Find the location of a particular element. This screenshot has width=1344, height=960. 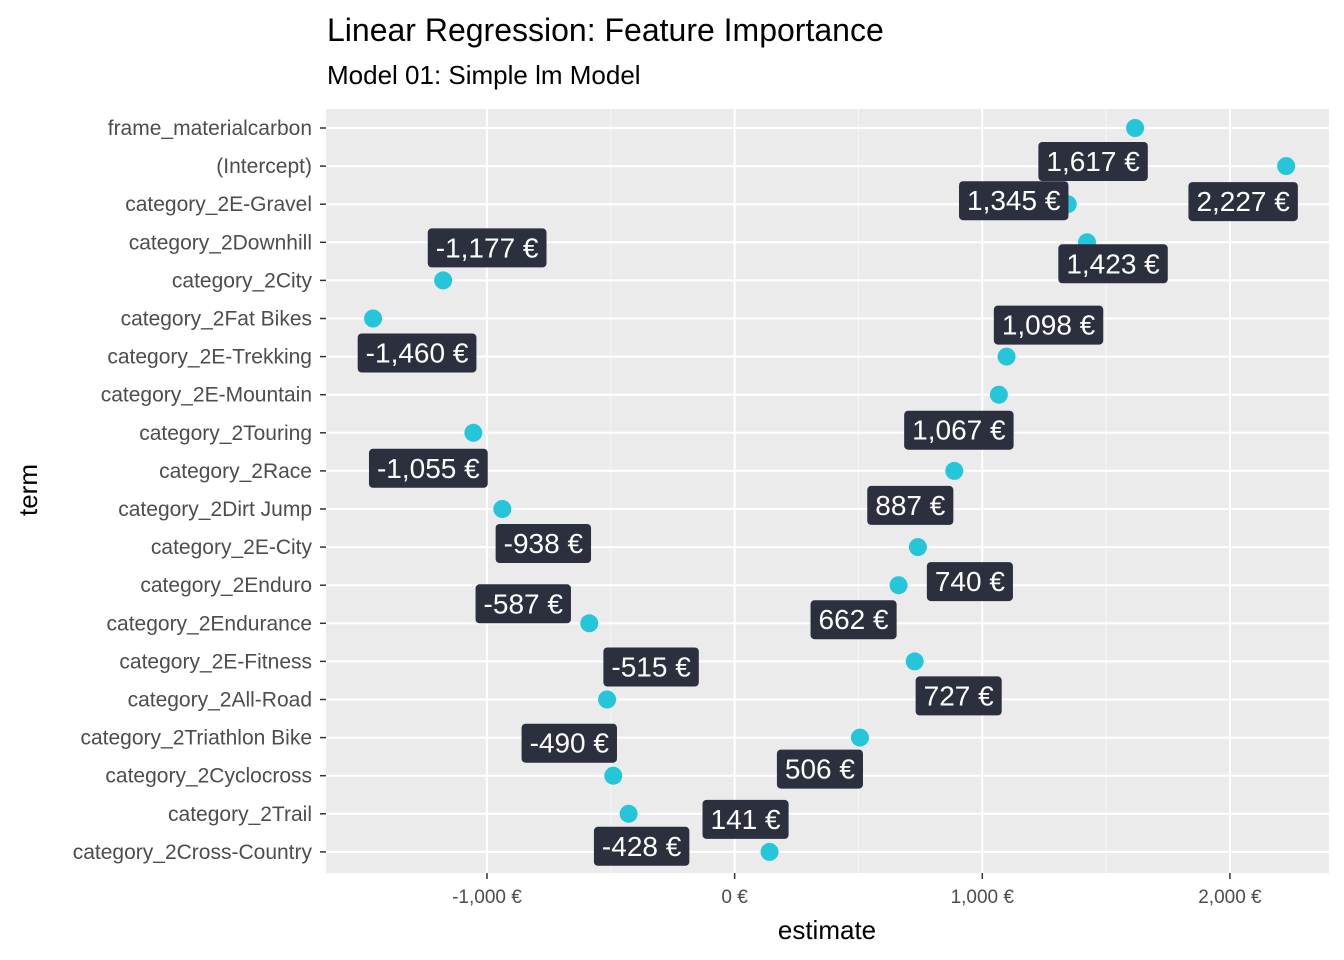

data-label-text: 1,617 € is located at coordinates (1093, 161).